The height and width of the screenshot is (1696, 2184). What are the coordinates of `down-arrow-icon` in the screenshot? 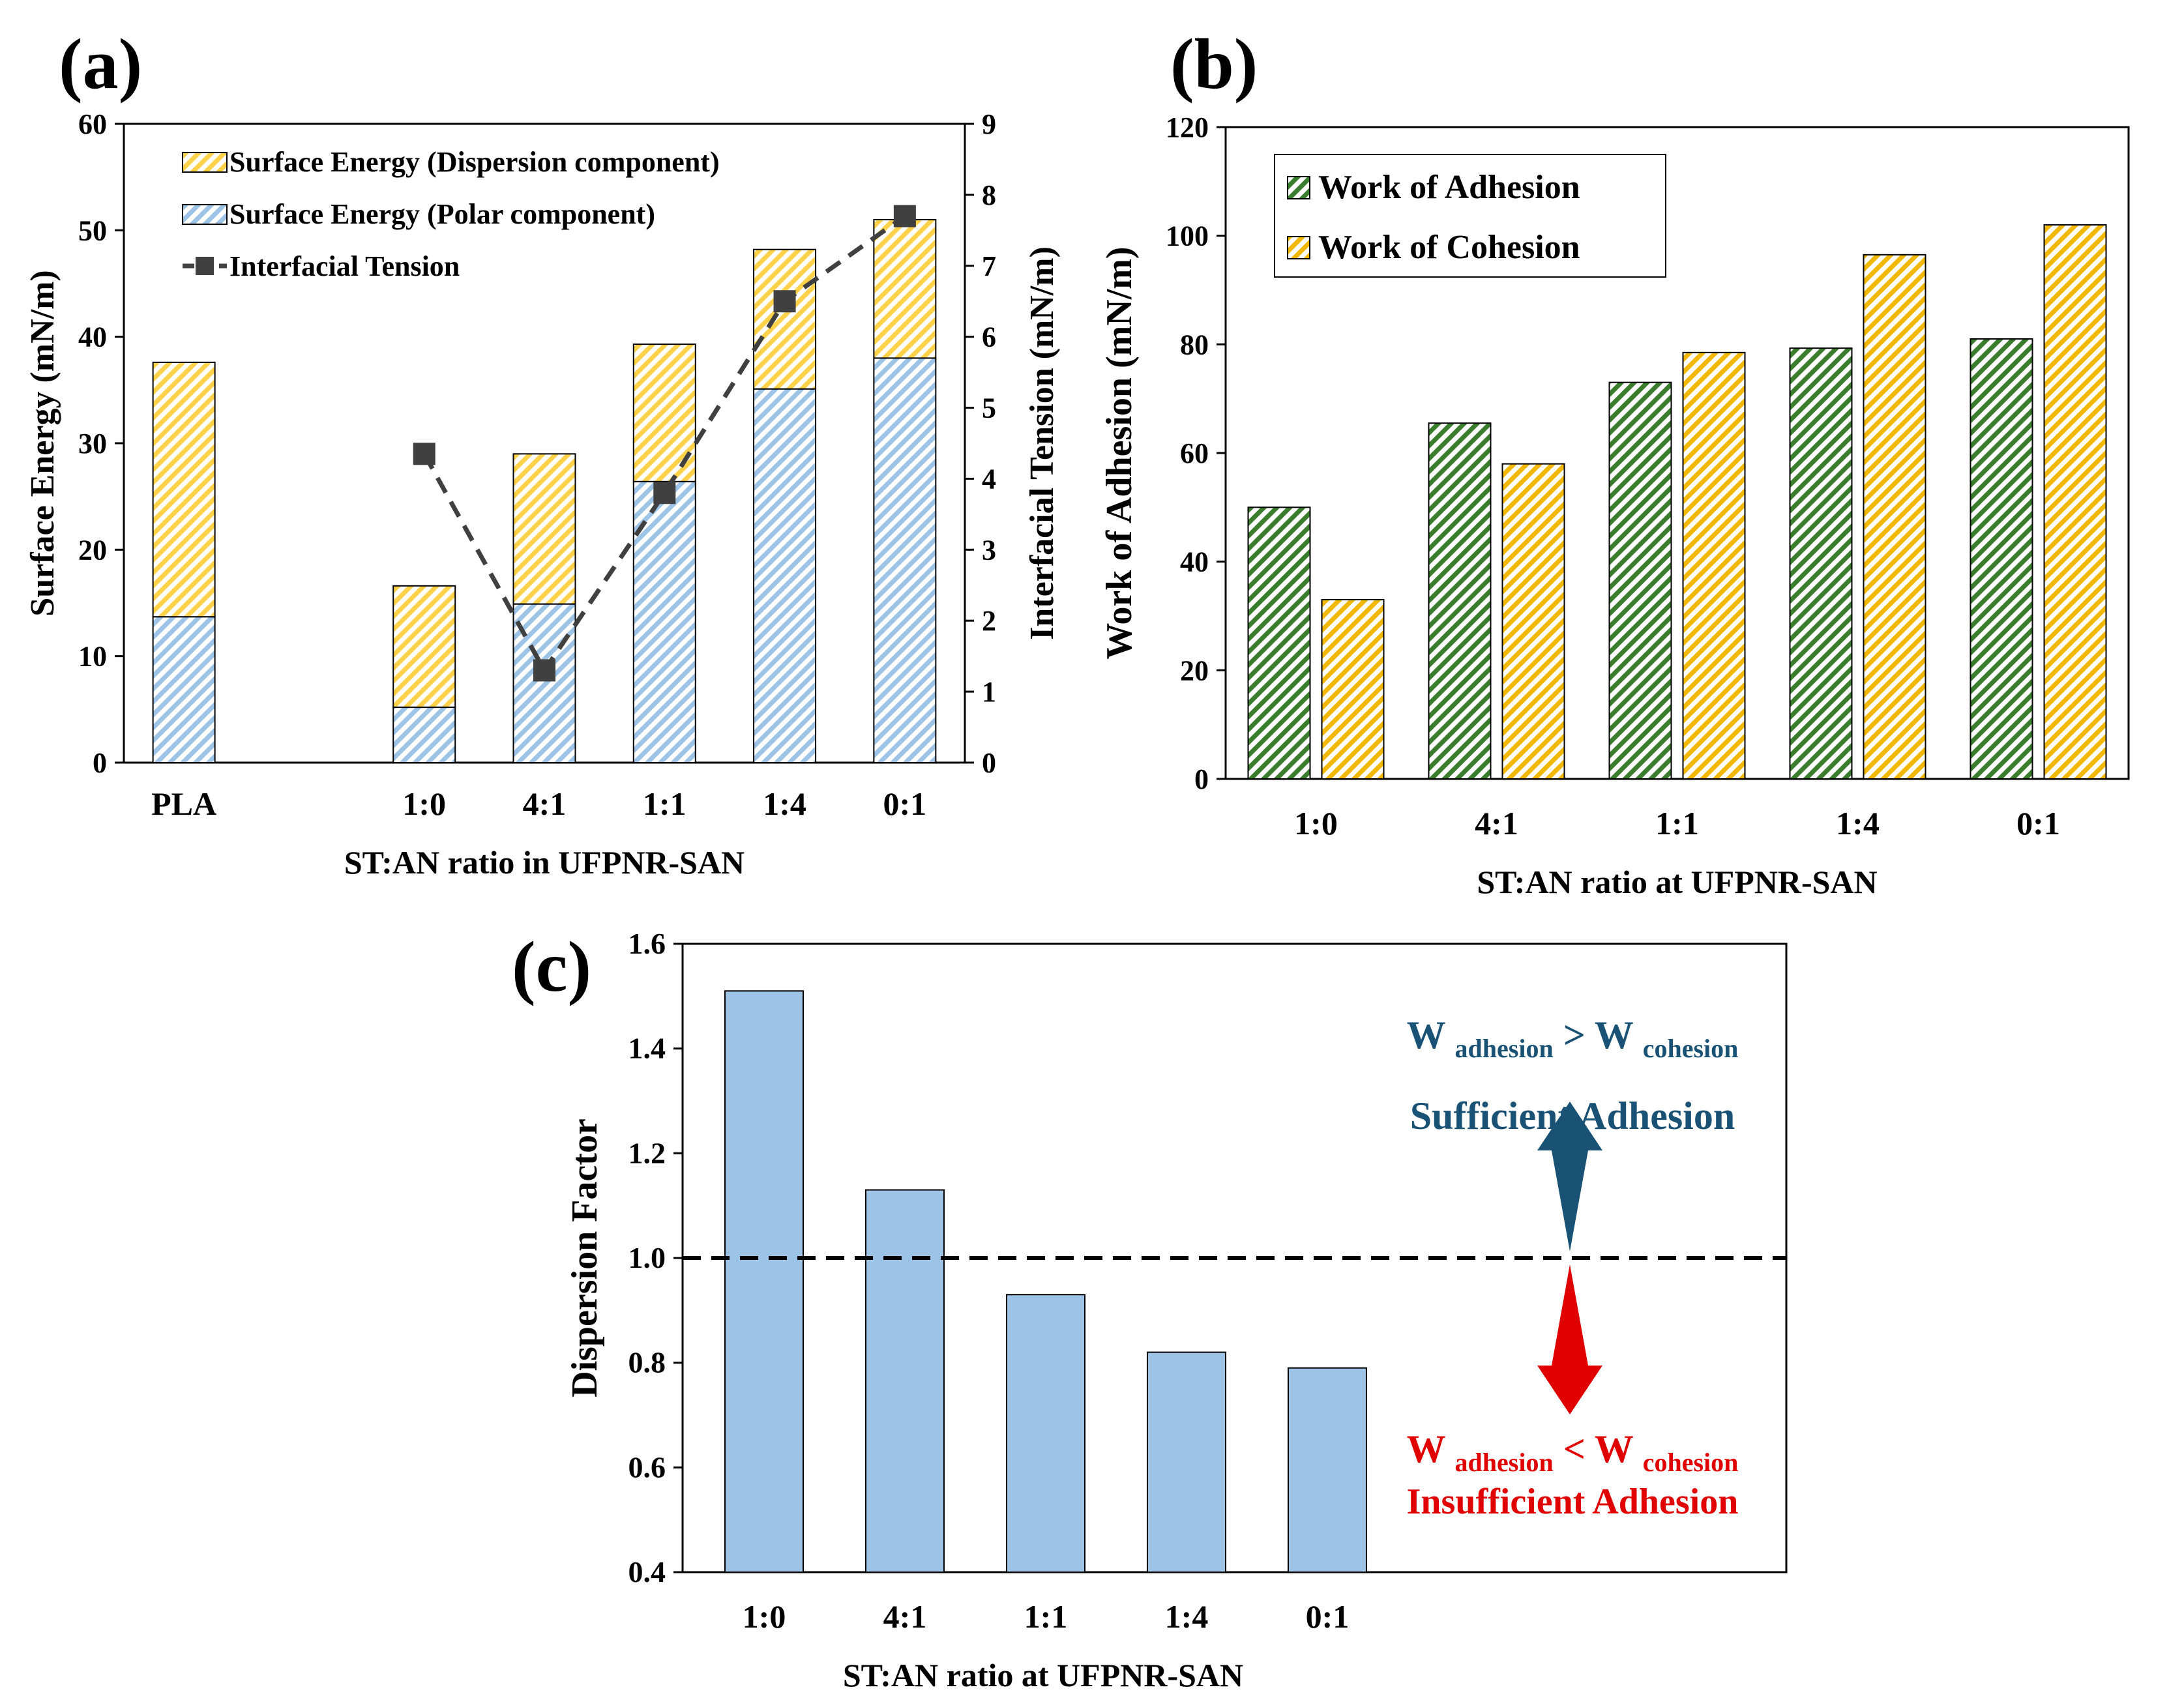 It's located at (1570, 1339).